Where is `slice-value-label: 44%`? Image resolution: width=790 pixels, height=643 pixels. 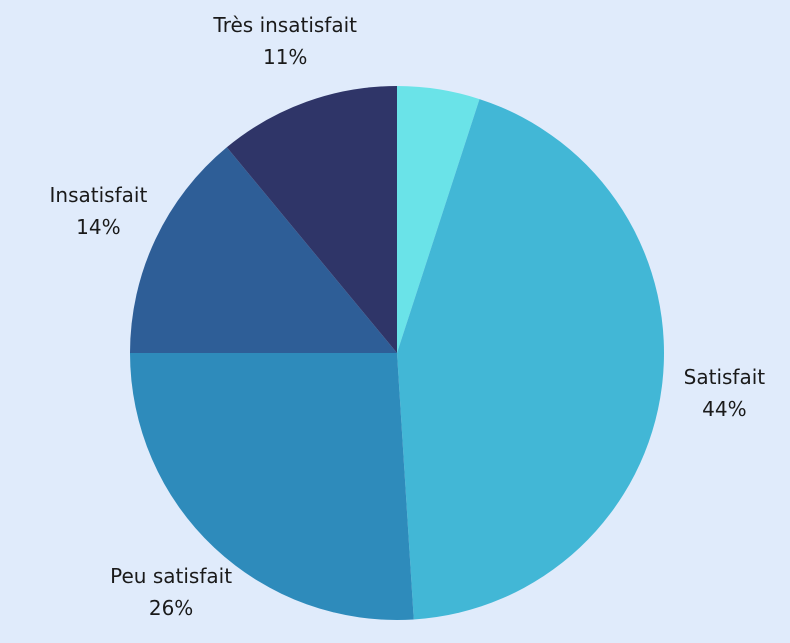 slice-value-label: 44% is located at coordinates (724, 409).